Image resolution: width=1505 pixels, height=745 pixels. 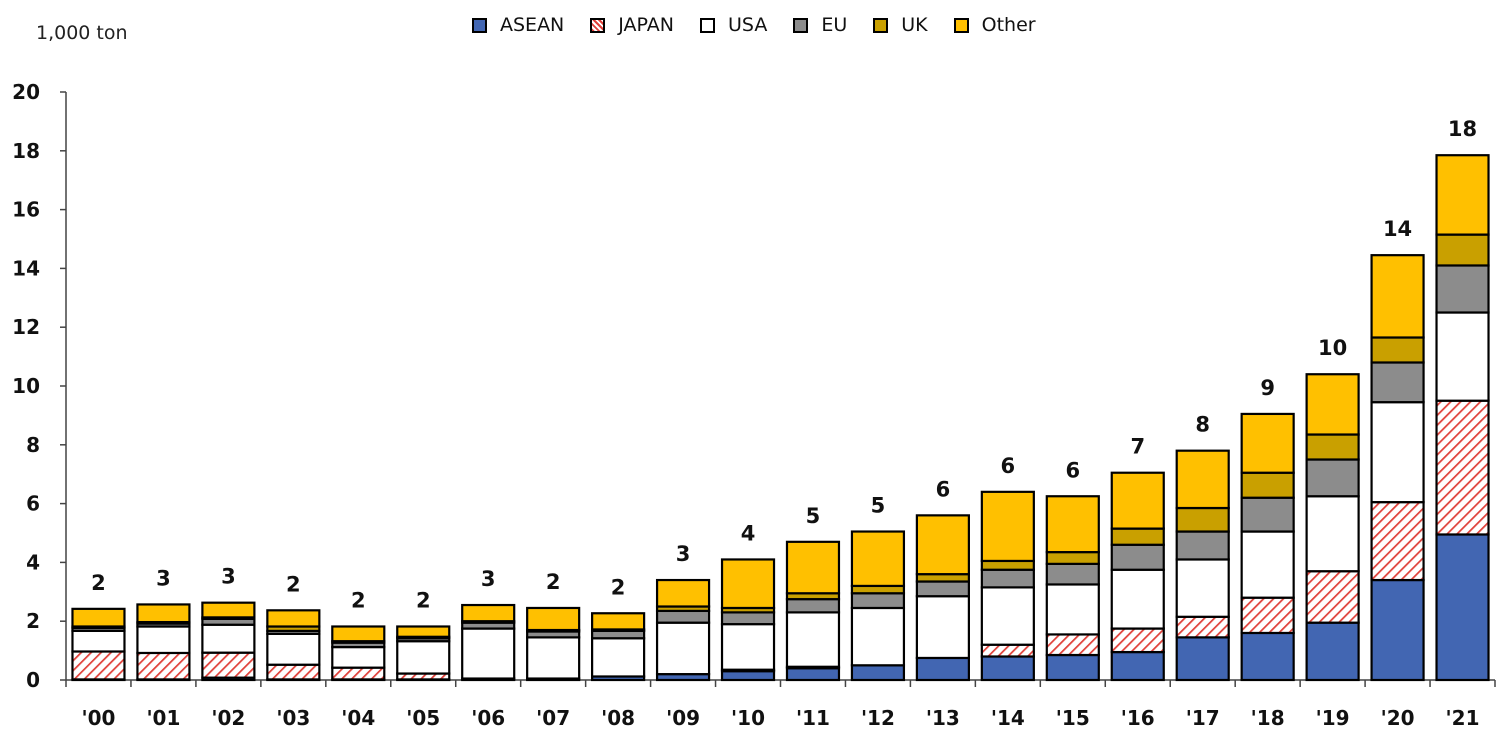 I want to click on y-tick-label-4: 4, so click(x=33, y=562).